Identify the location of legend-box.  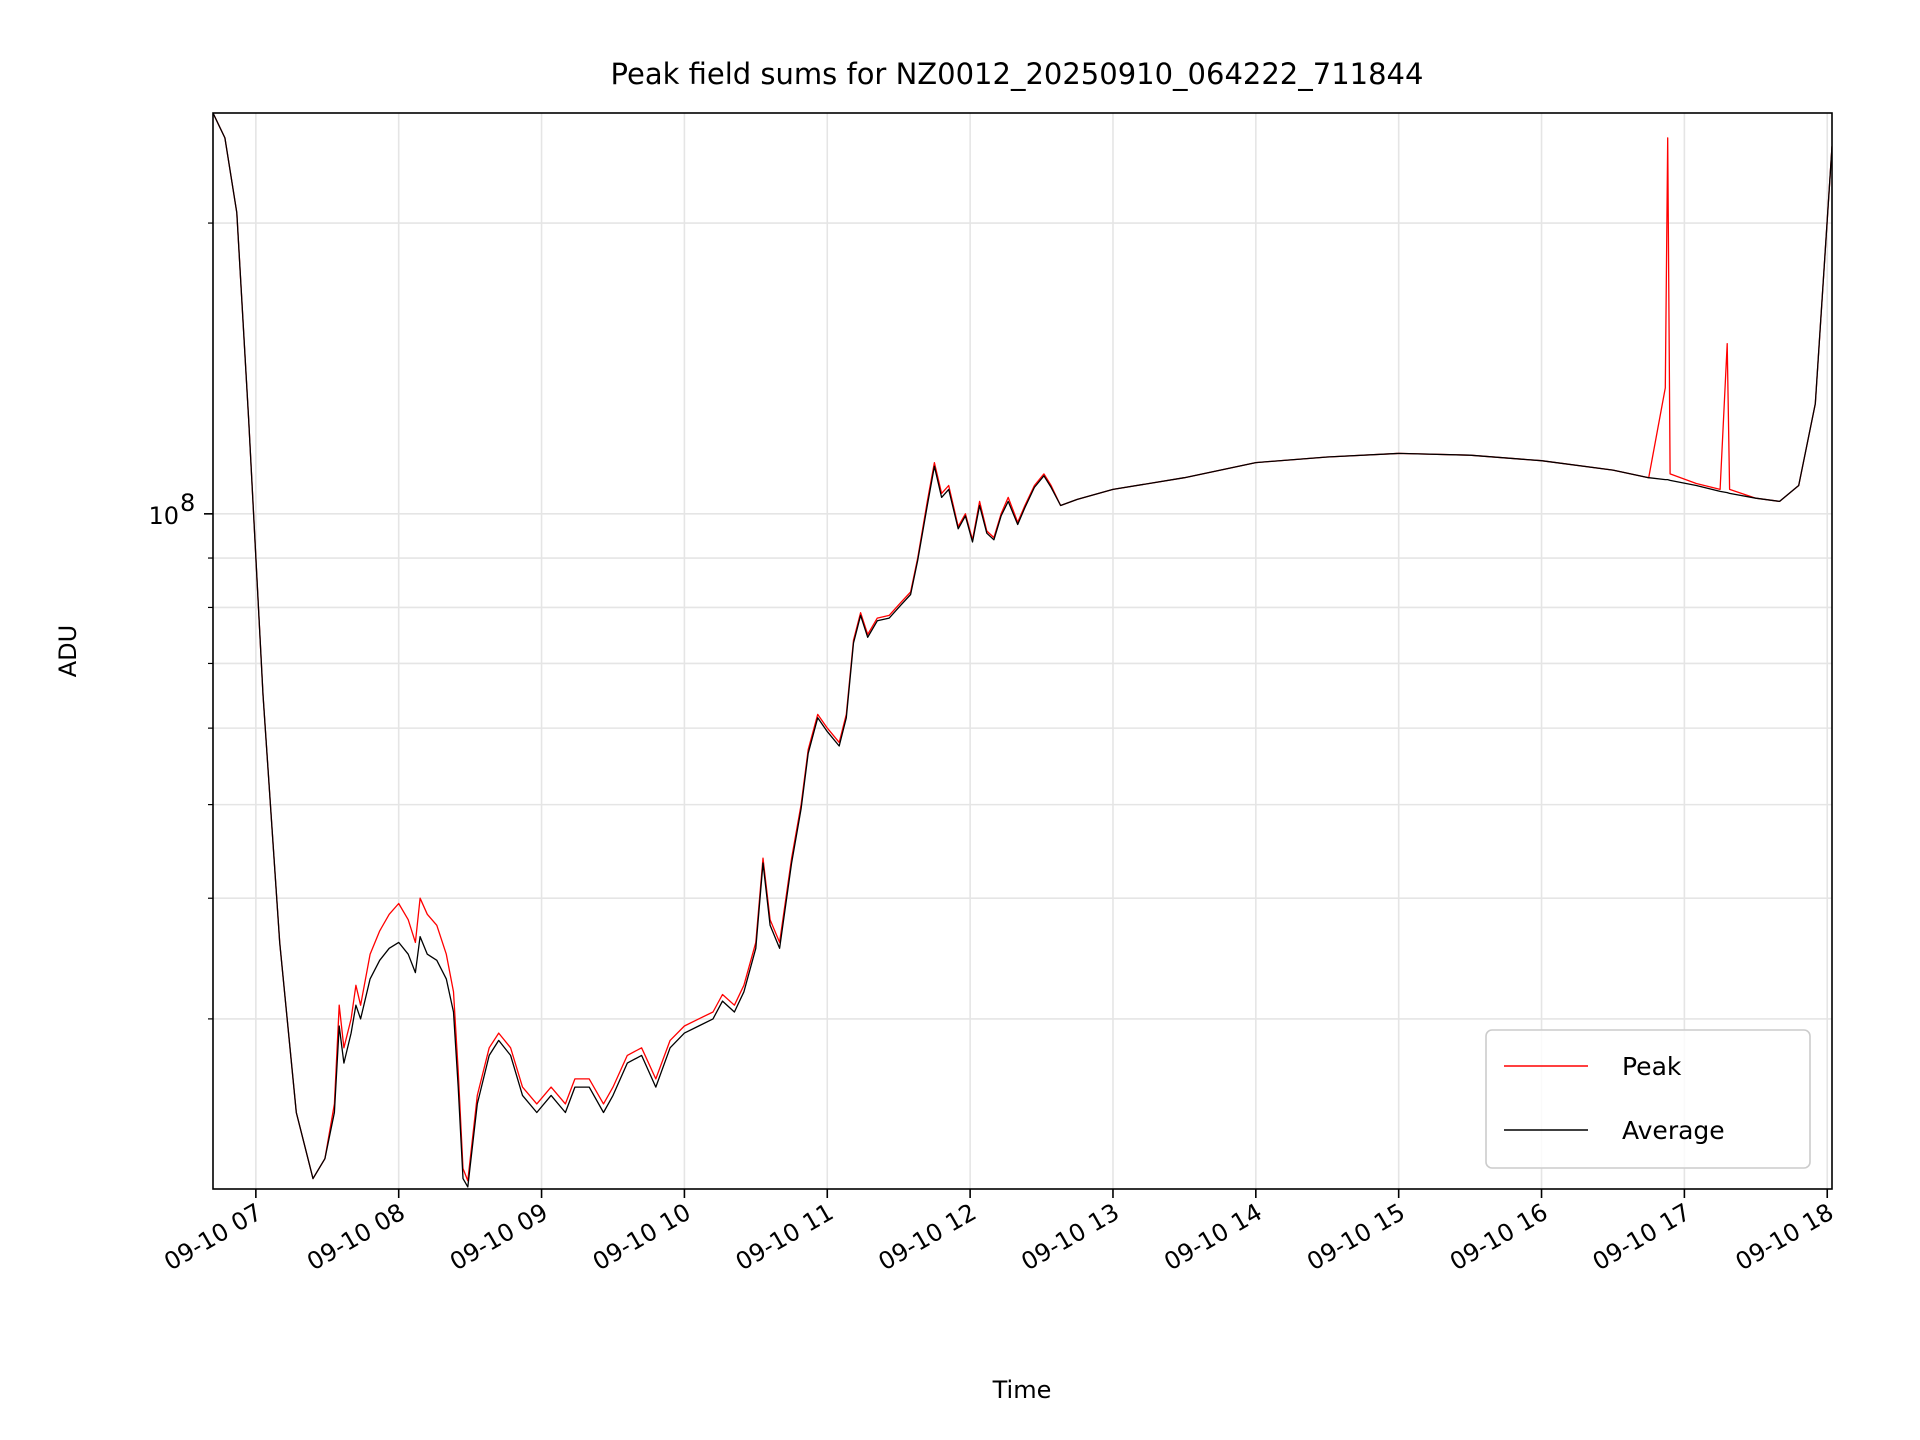
(1648, 1099).